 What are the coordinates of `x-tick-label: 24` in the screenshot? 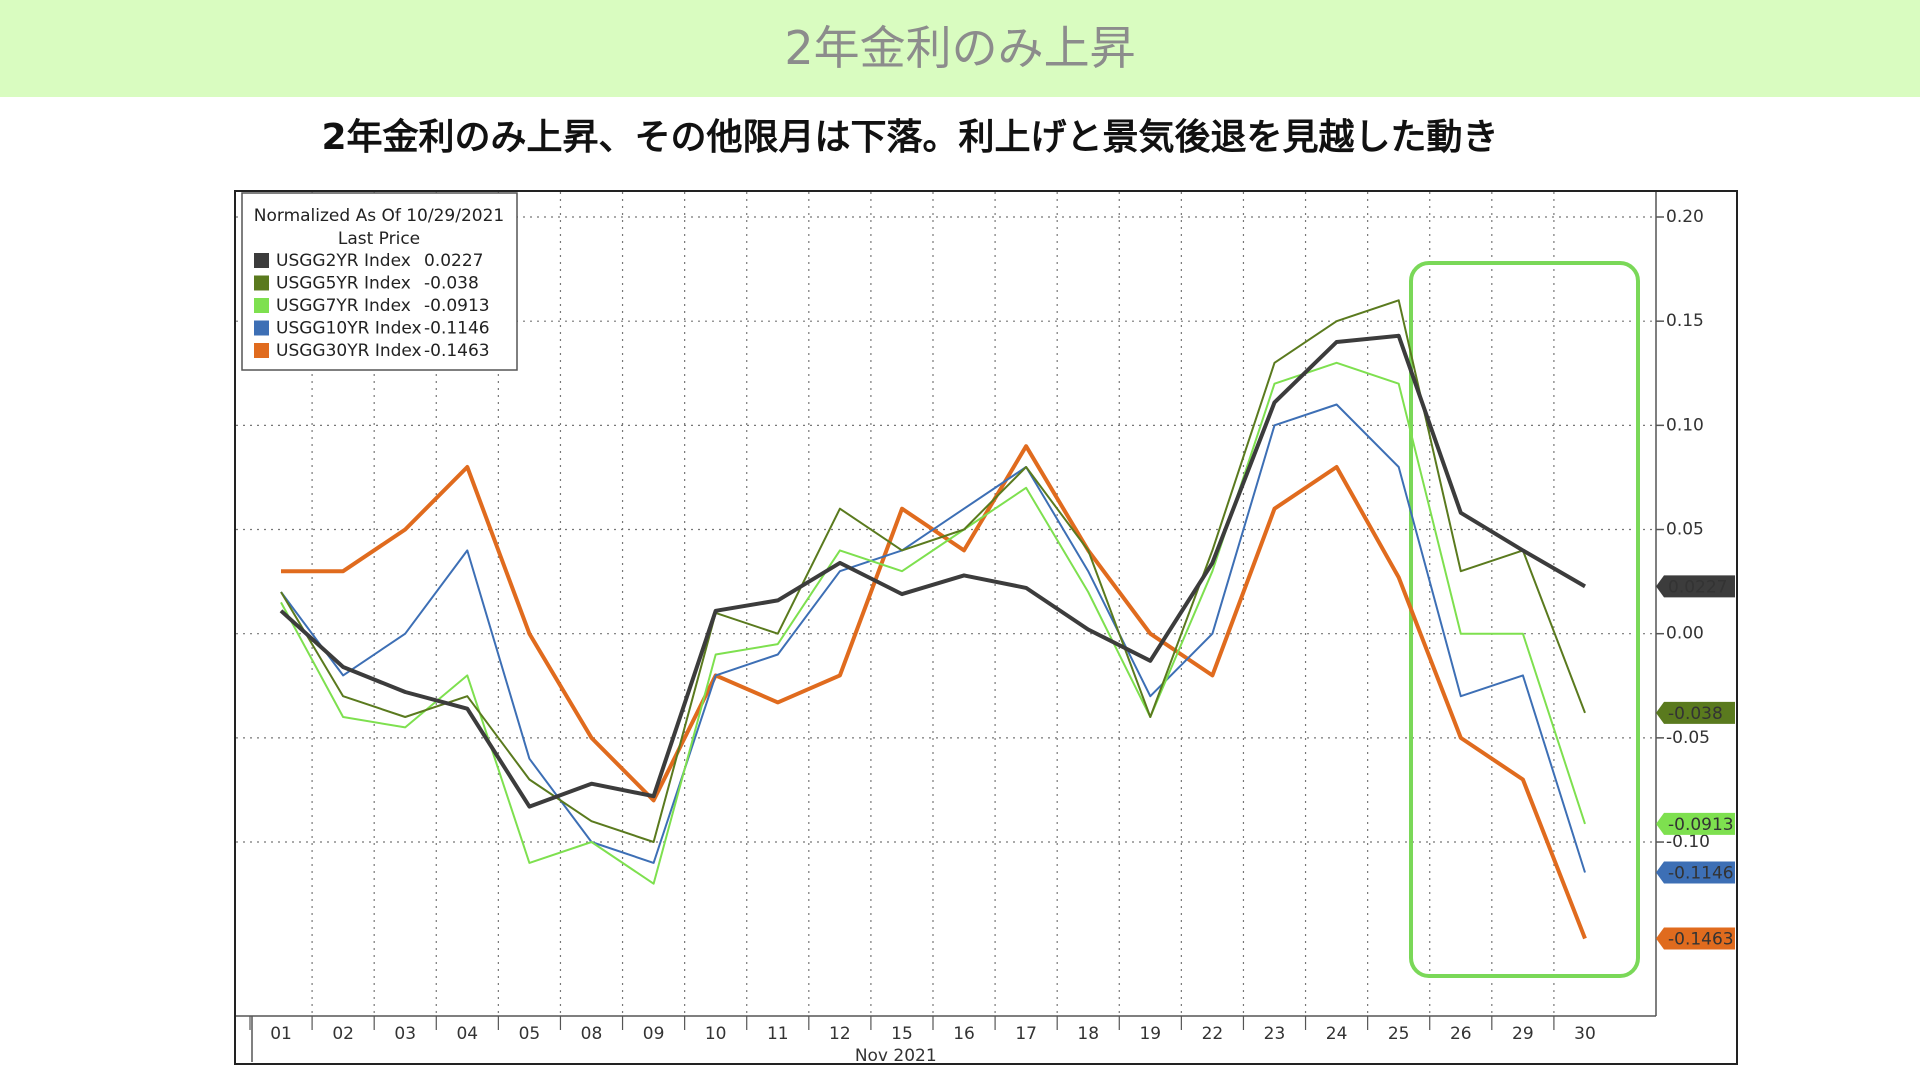 It's located at (1337, 1034).